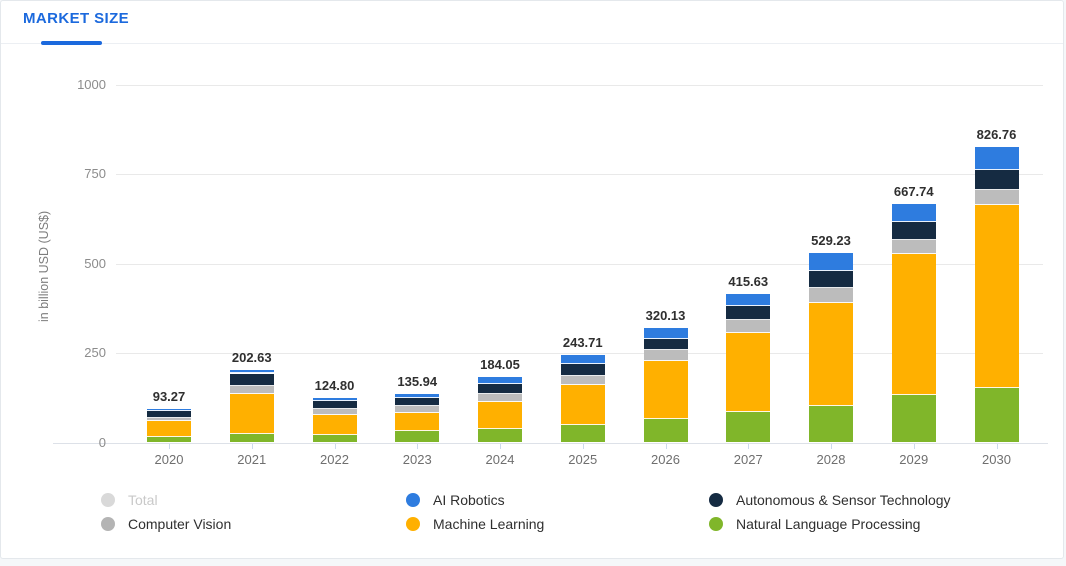 This screenshot has height=566, width=1066. What do you see at coordinates (500, 364) in the screenshot?
I see `bar-total-label: 184.05` at bounding box center [500, 364].